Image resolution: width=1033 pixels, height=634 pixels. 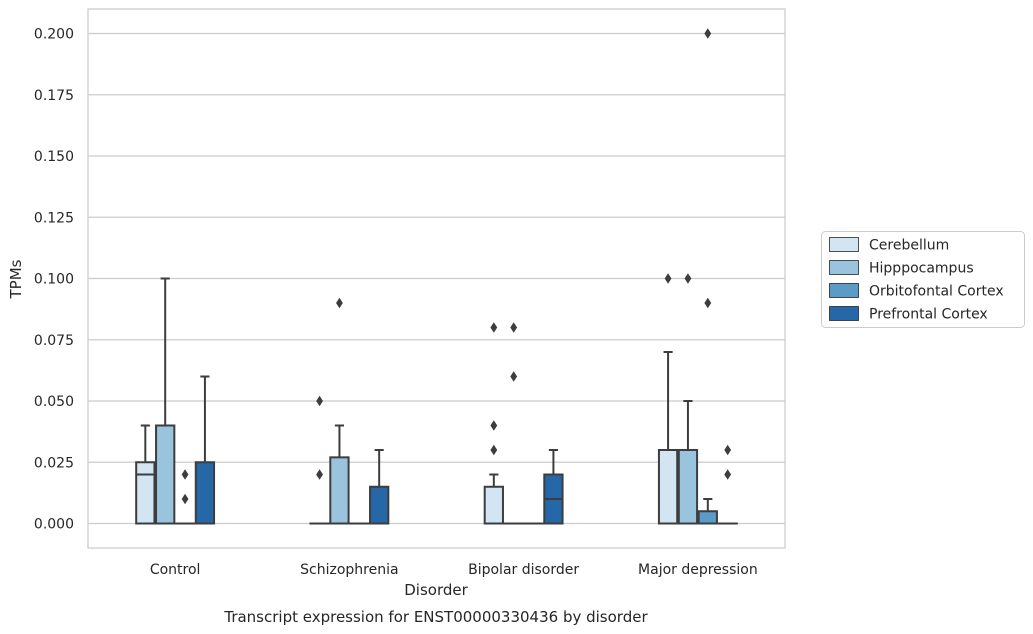 What do you see at coordinates (54, 96) in the screenshot?
I see `y-tick-label: 0.175` at bounding box center [54, 96].